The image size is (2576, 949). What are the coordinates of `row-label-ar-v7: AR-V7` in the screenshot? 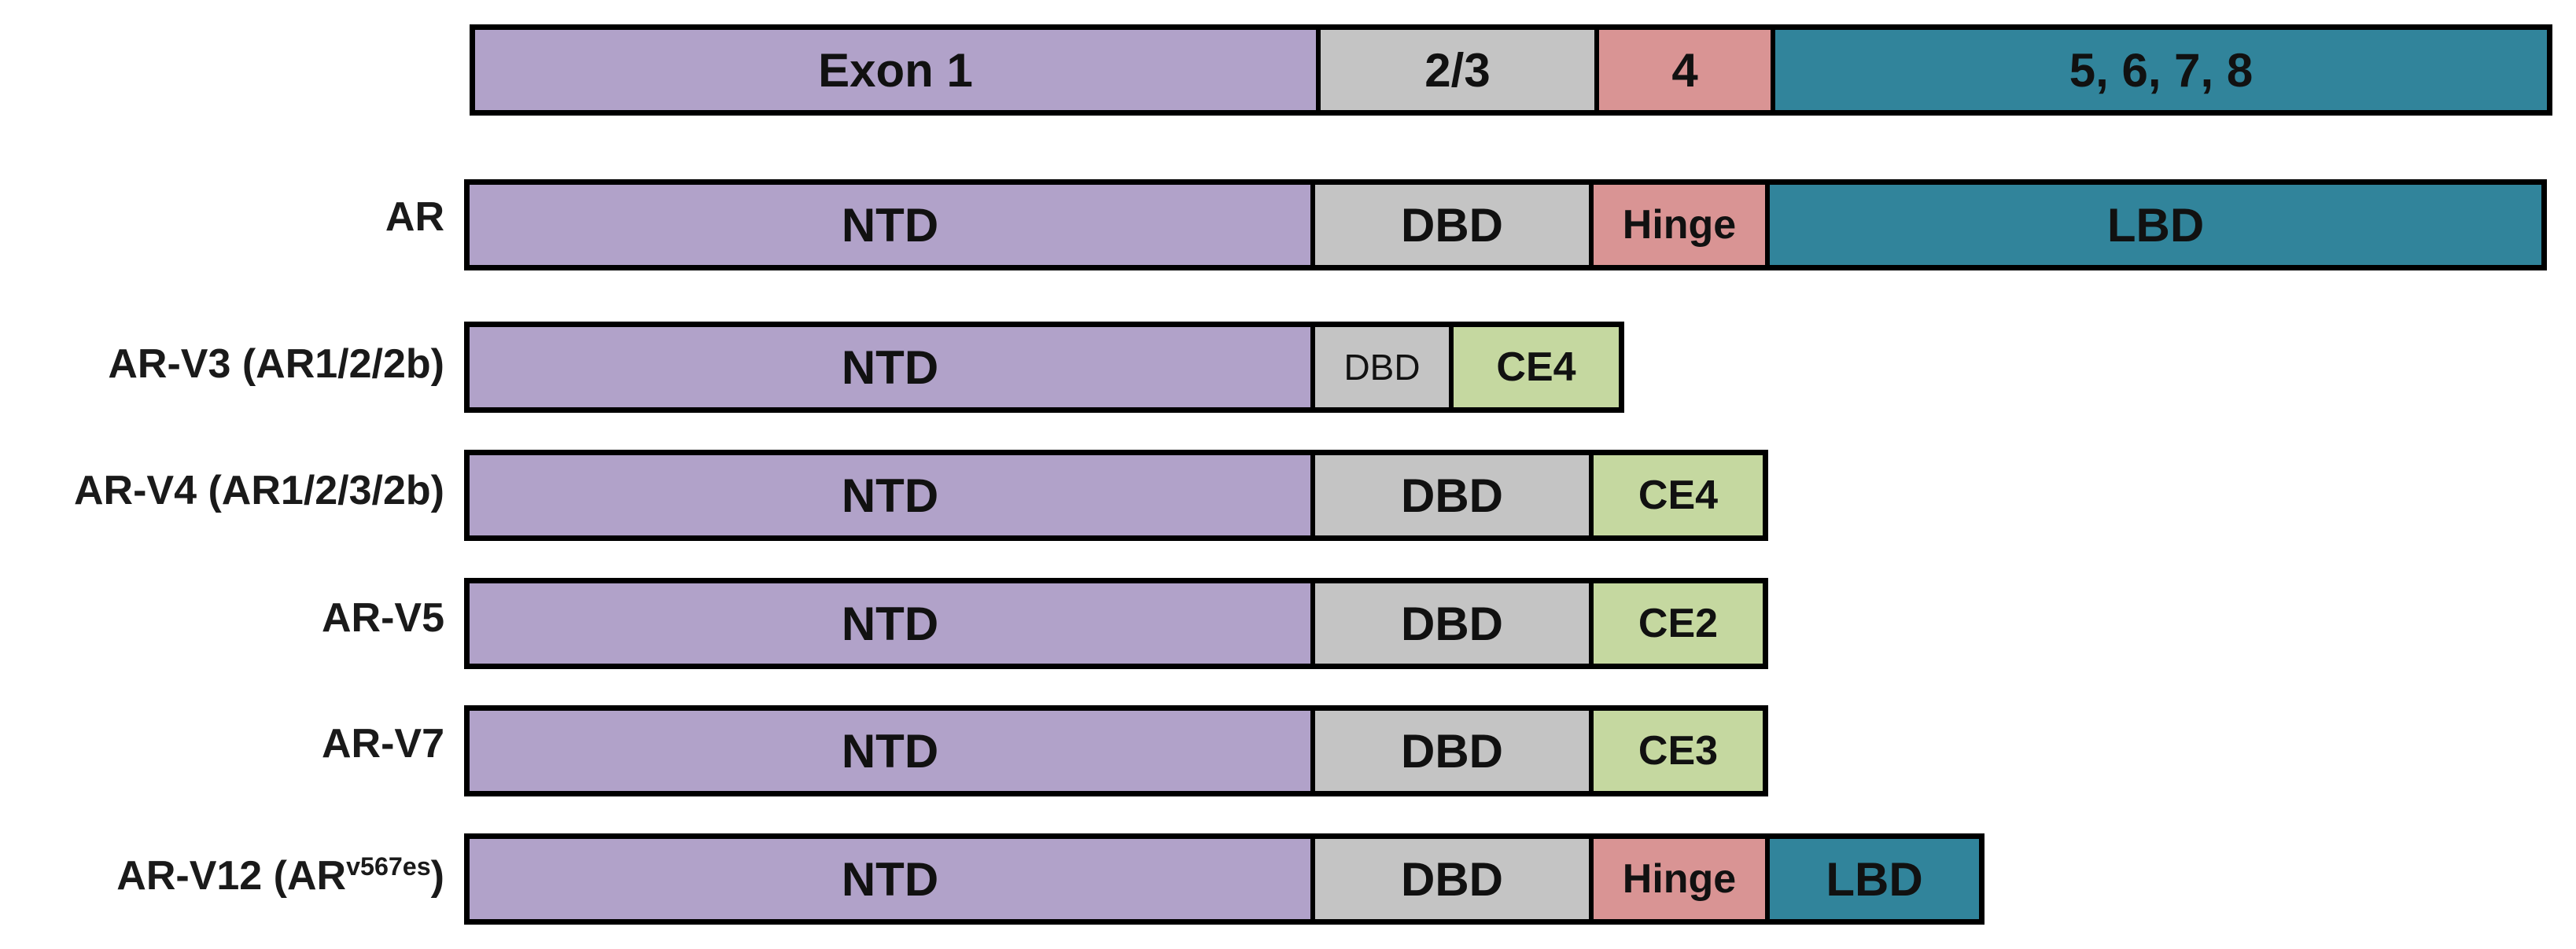 It's located at (382, 744).